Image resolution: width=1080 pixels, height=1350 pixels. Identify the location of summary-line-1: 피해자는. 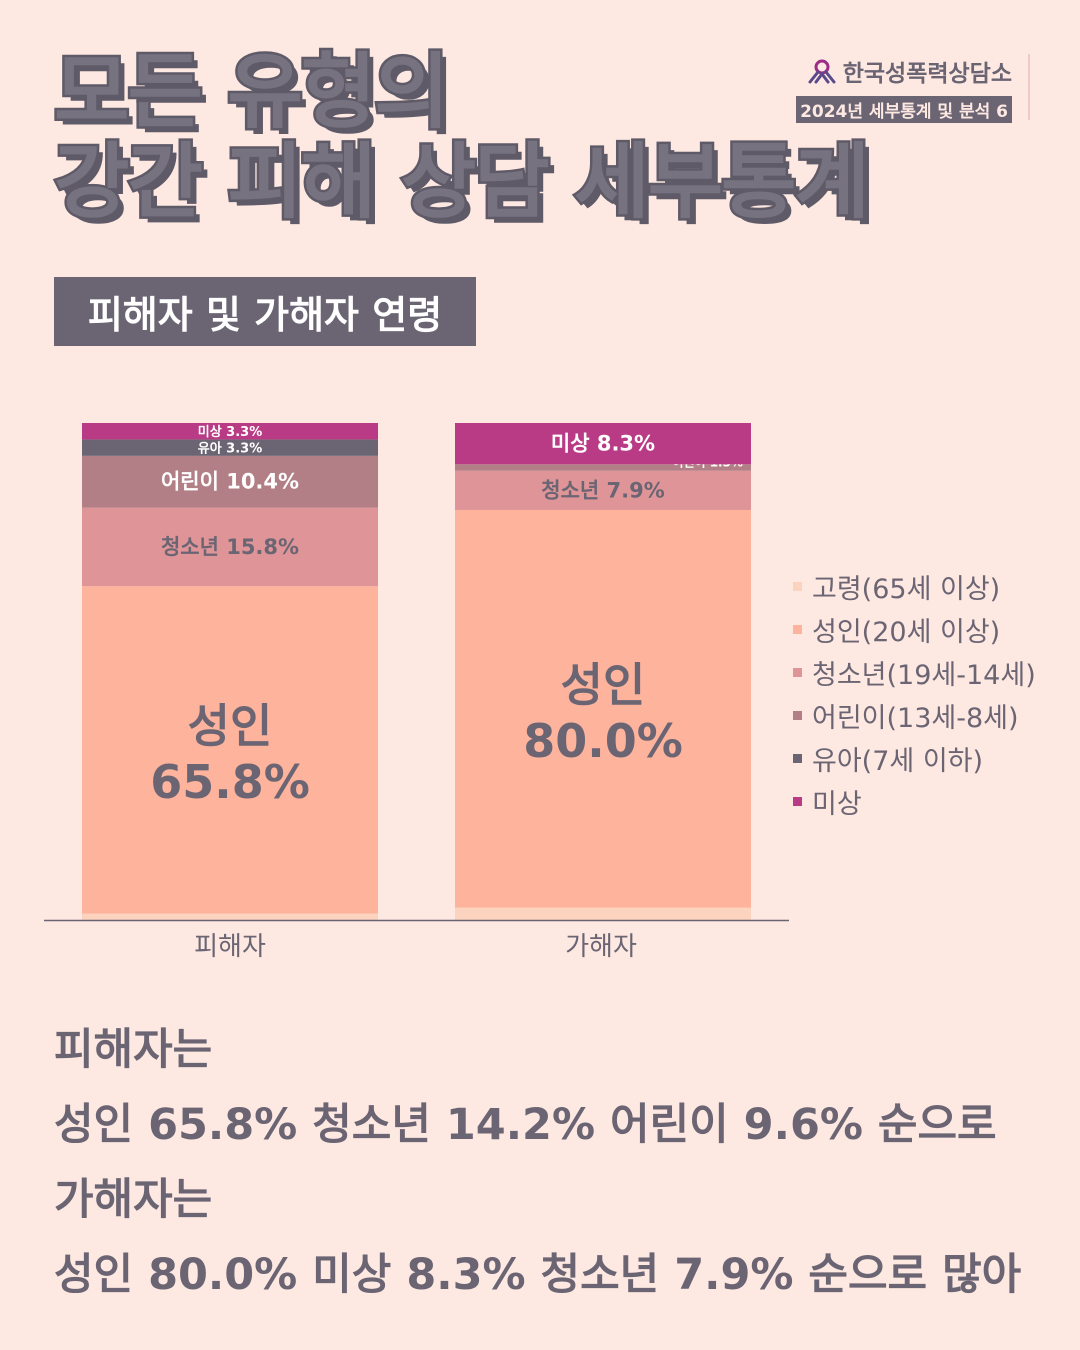
(133, 1050).